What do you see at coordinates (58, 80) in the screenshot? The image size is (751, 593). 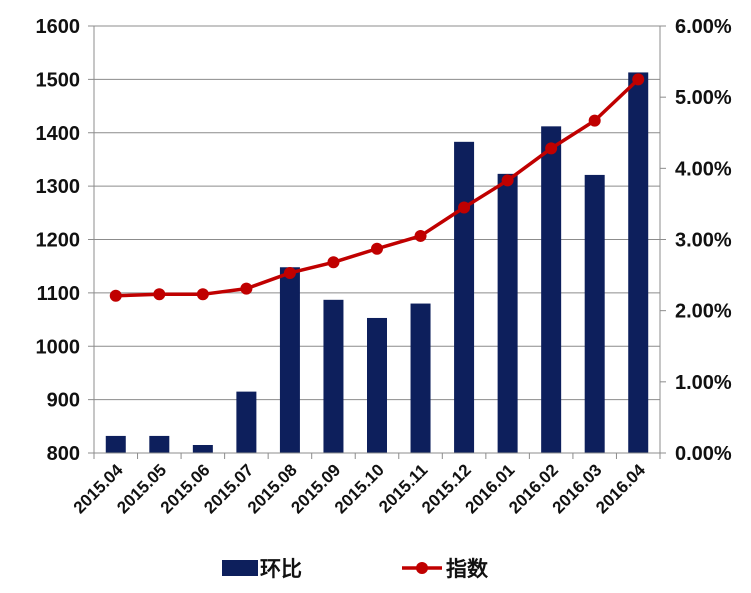 I see `left-axis-tick-label: 1500` at bounding box center [58, 80].